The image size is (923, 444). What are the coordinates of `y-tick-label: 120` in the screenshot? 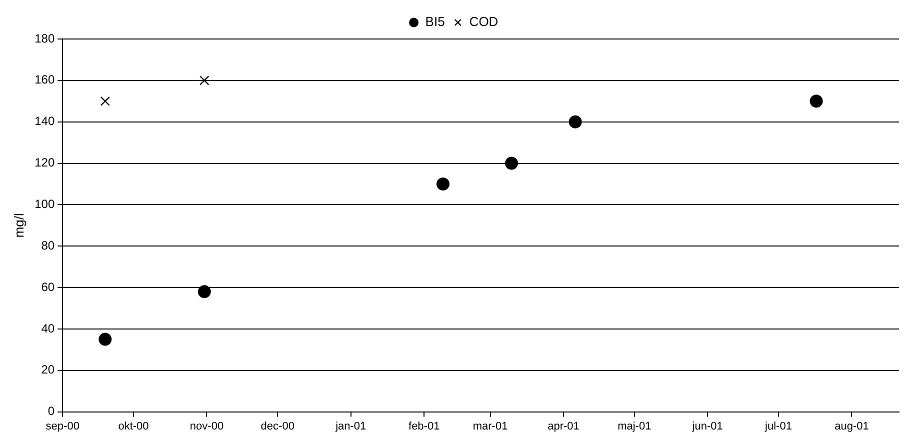 It's located at (44, 163).